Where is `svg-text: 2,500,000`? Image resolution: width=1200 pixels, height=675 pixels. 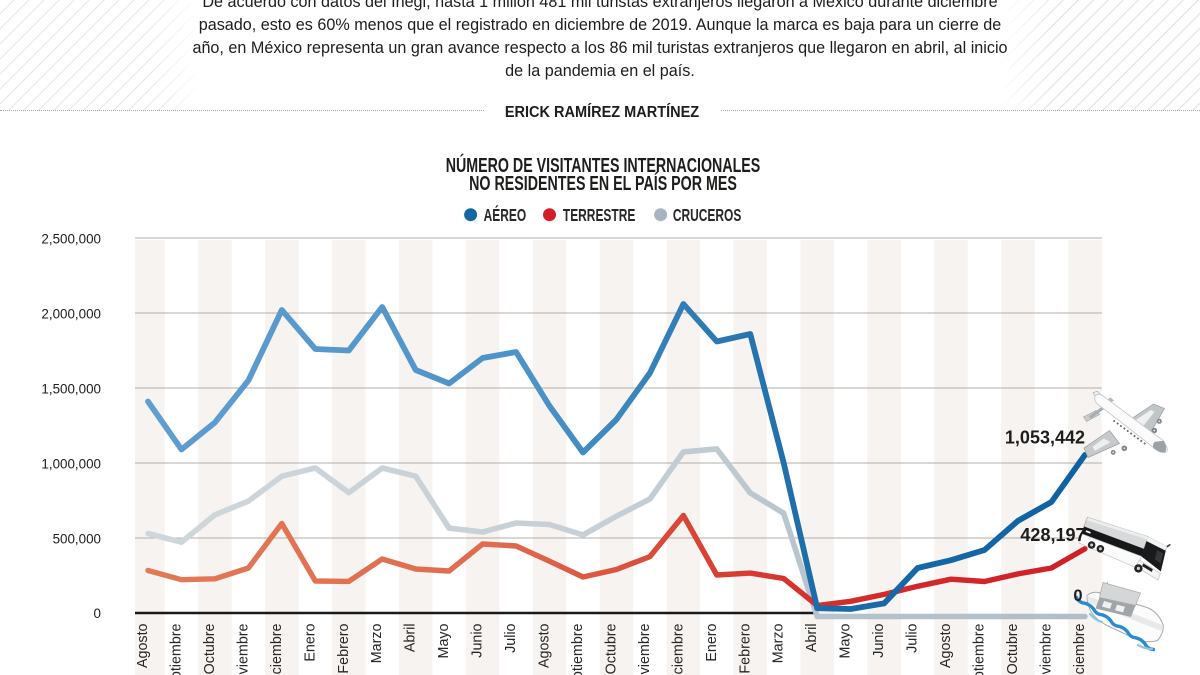 svg-text: 2,500,000 is located at coordinates (71, 238).